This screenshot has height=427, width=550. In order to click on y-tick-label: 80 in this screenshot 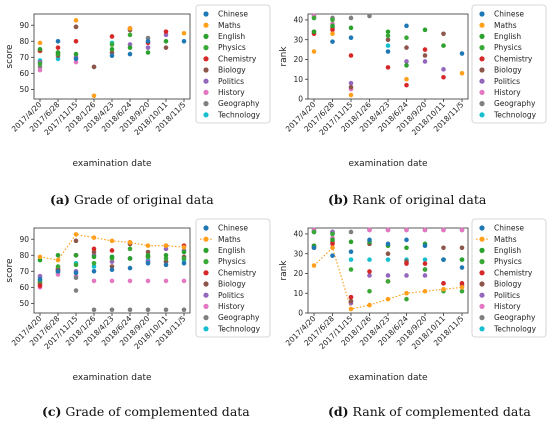, I will do `click(24, 255)`.